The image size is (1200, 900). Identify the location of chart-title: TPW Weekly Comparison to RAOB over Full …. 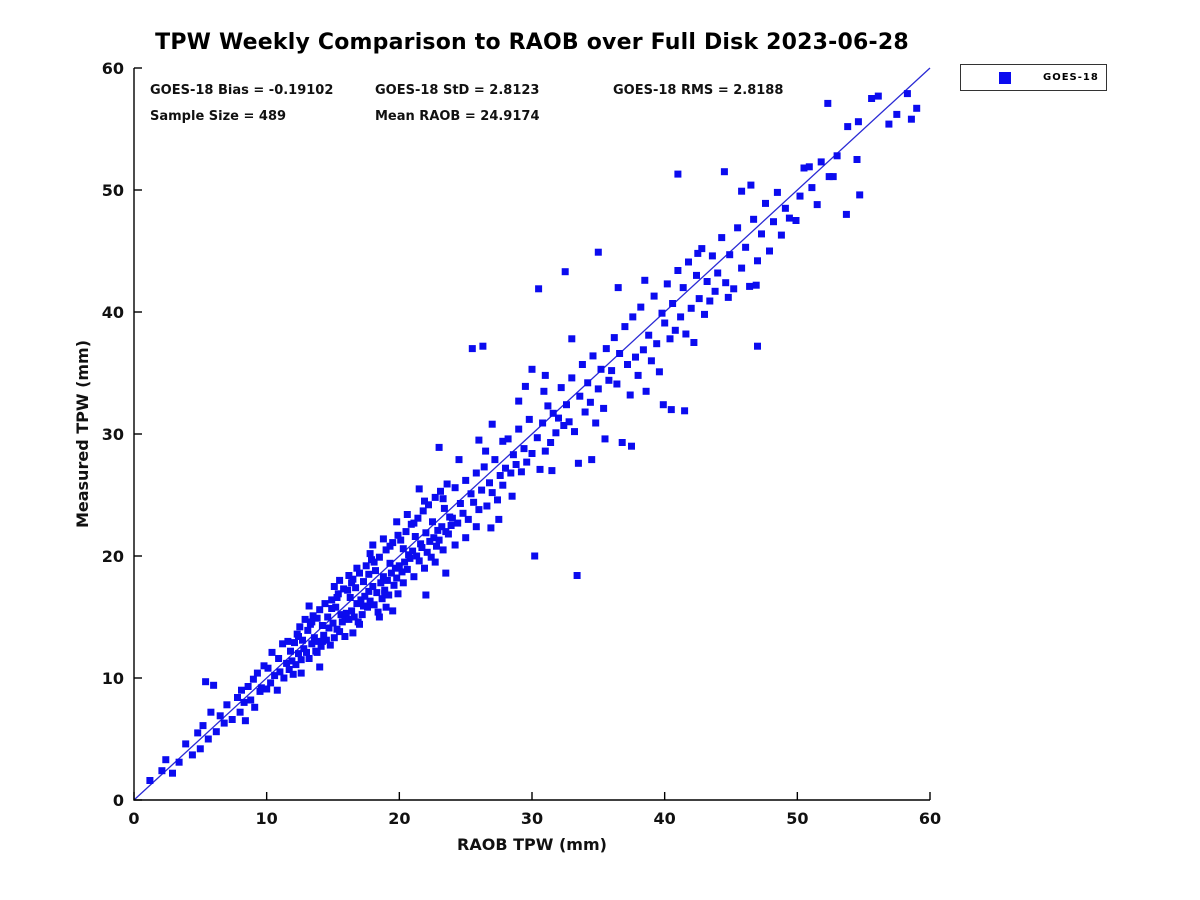
(532, 42).